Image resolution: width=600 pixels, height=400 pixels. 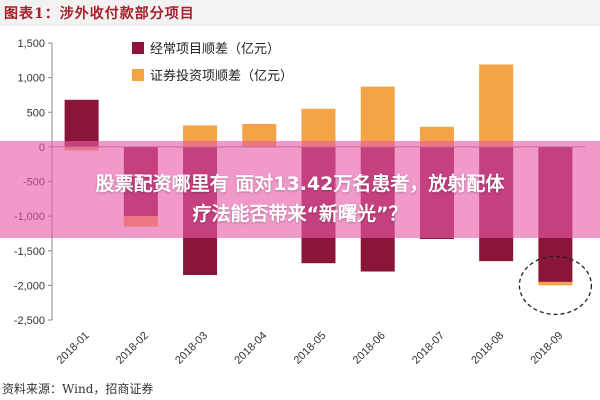 What do you see at coordinates (191, 348) in the screenshot?
I see `x-tick-label: 2018-03` at bounding box center [191, 348].